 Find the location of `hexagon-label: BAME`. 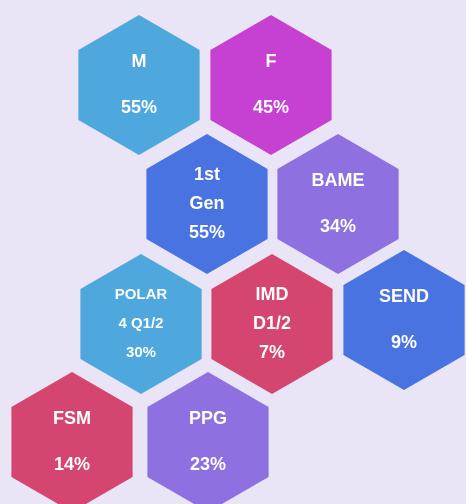

hexagon-label: BAME is located at coordinates (338, 180).